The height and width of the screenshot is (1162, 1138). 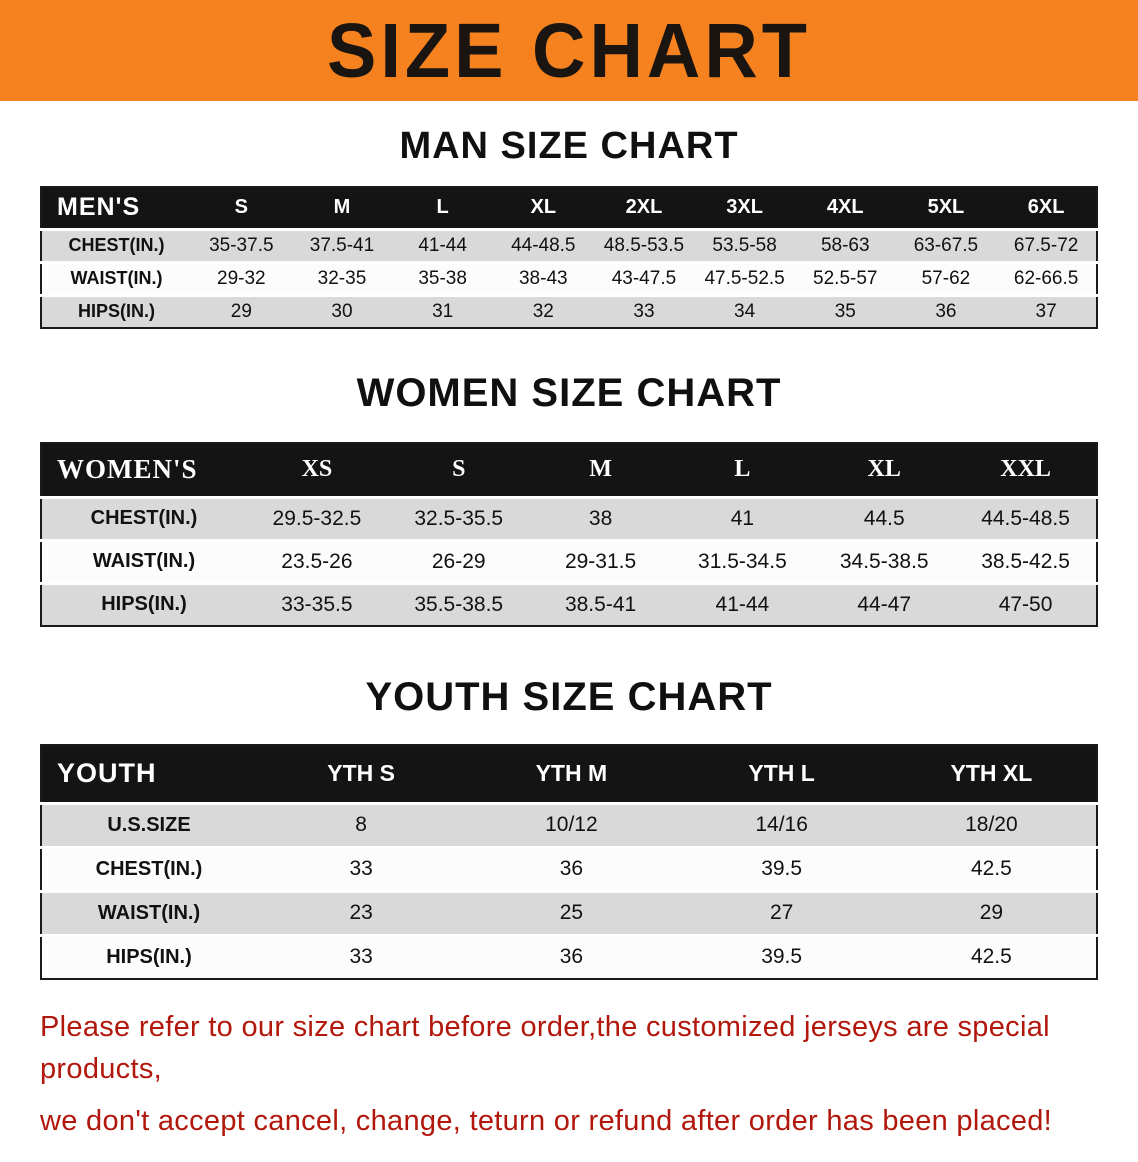 I want to click on size-value: 44-47, so click(x=884, y=604).